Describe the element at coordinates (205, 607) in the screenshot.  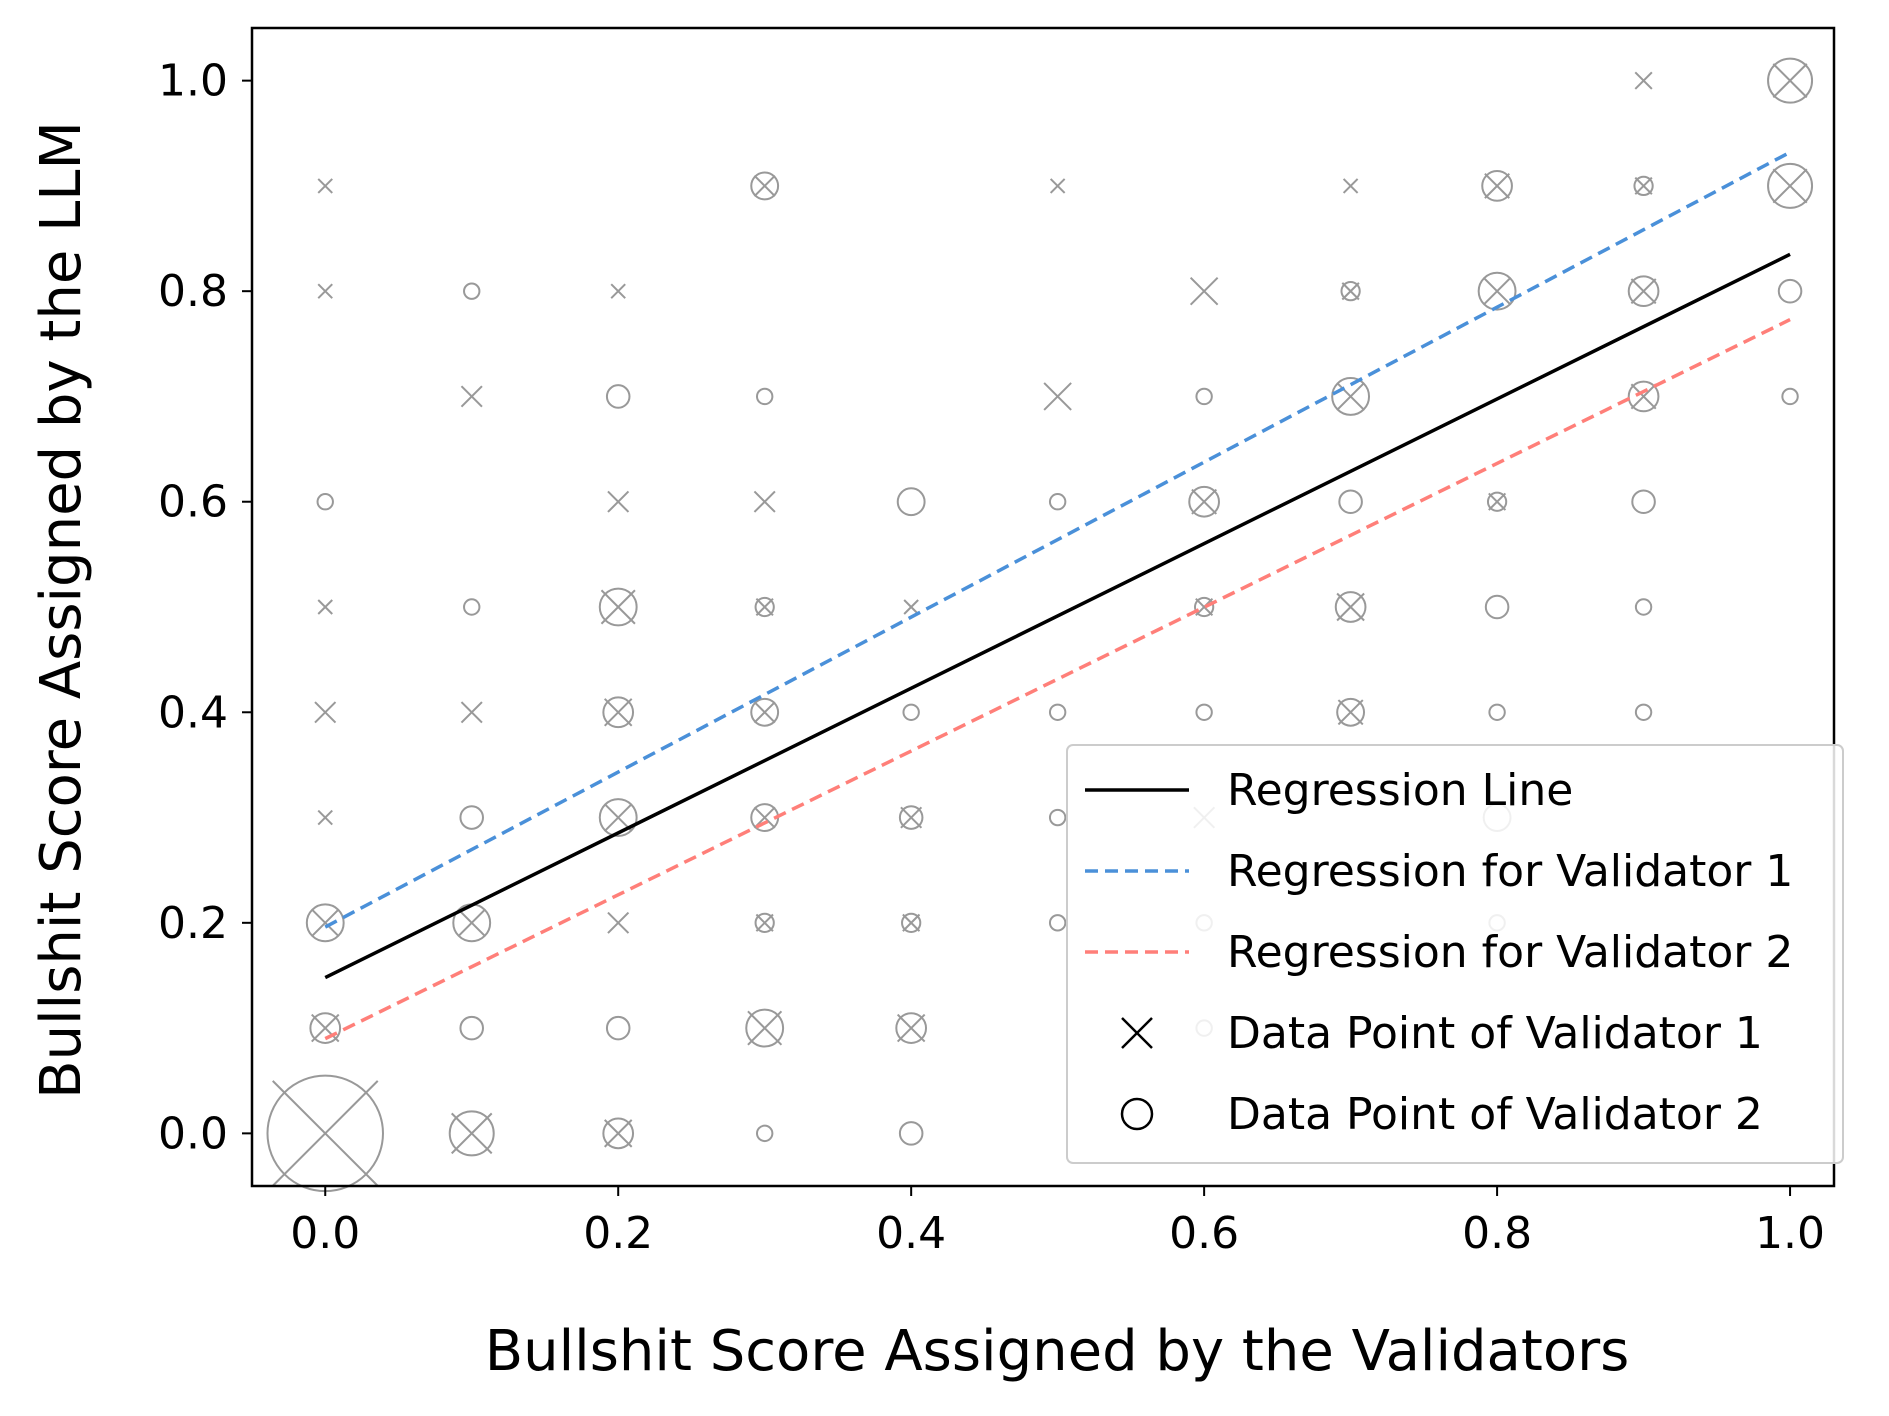
I see `y-axis: 0.0 0.2 0.4 0.6 0.8 1.0` at that location.